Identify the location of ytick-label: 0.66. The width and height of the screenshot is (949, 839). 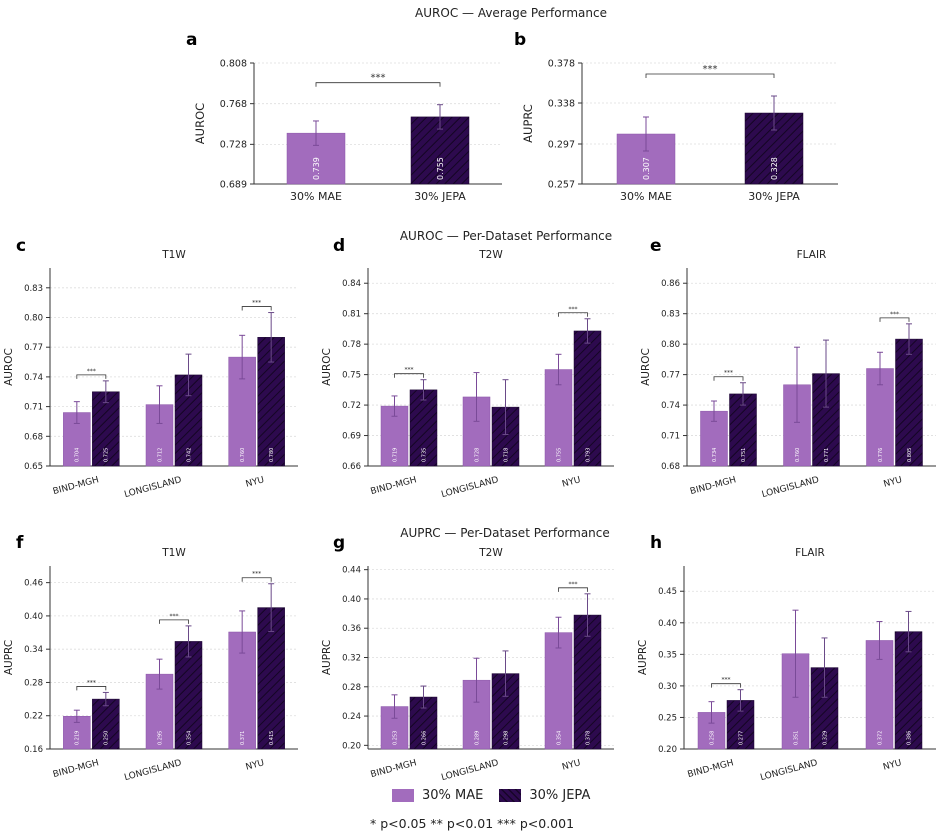
(351, 467).